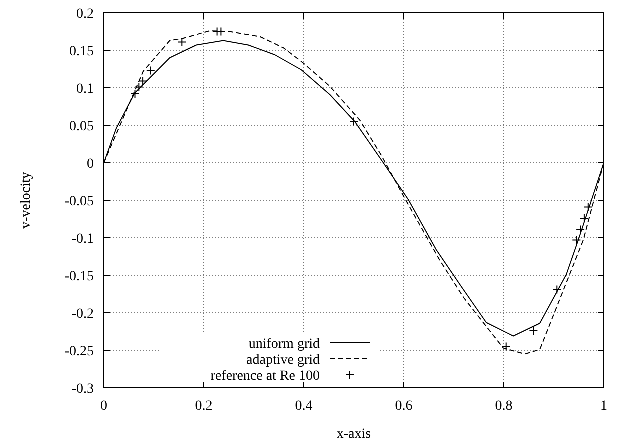  I want to click on x-tick-label: 0.8, so click(504, 406).